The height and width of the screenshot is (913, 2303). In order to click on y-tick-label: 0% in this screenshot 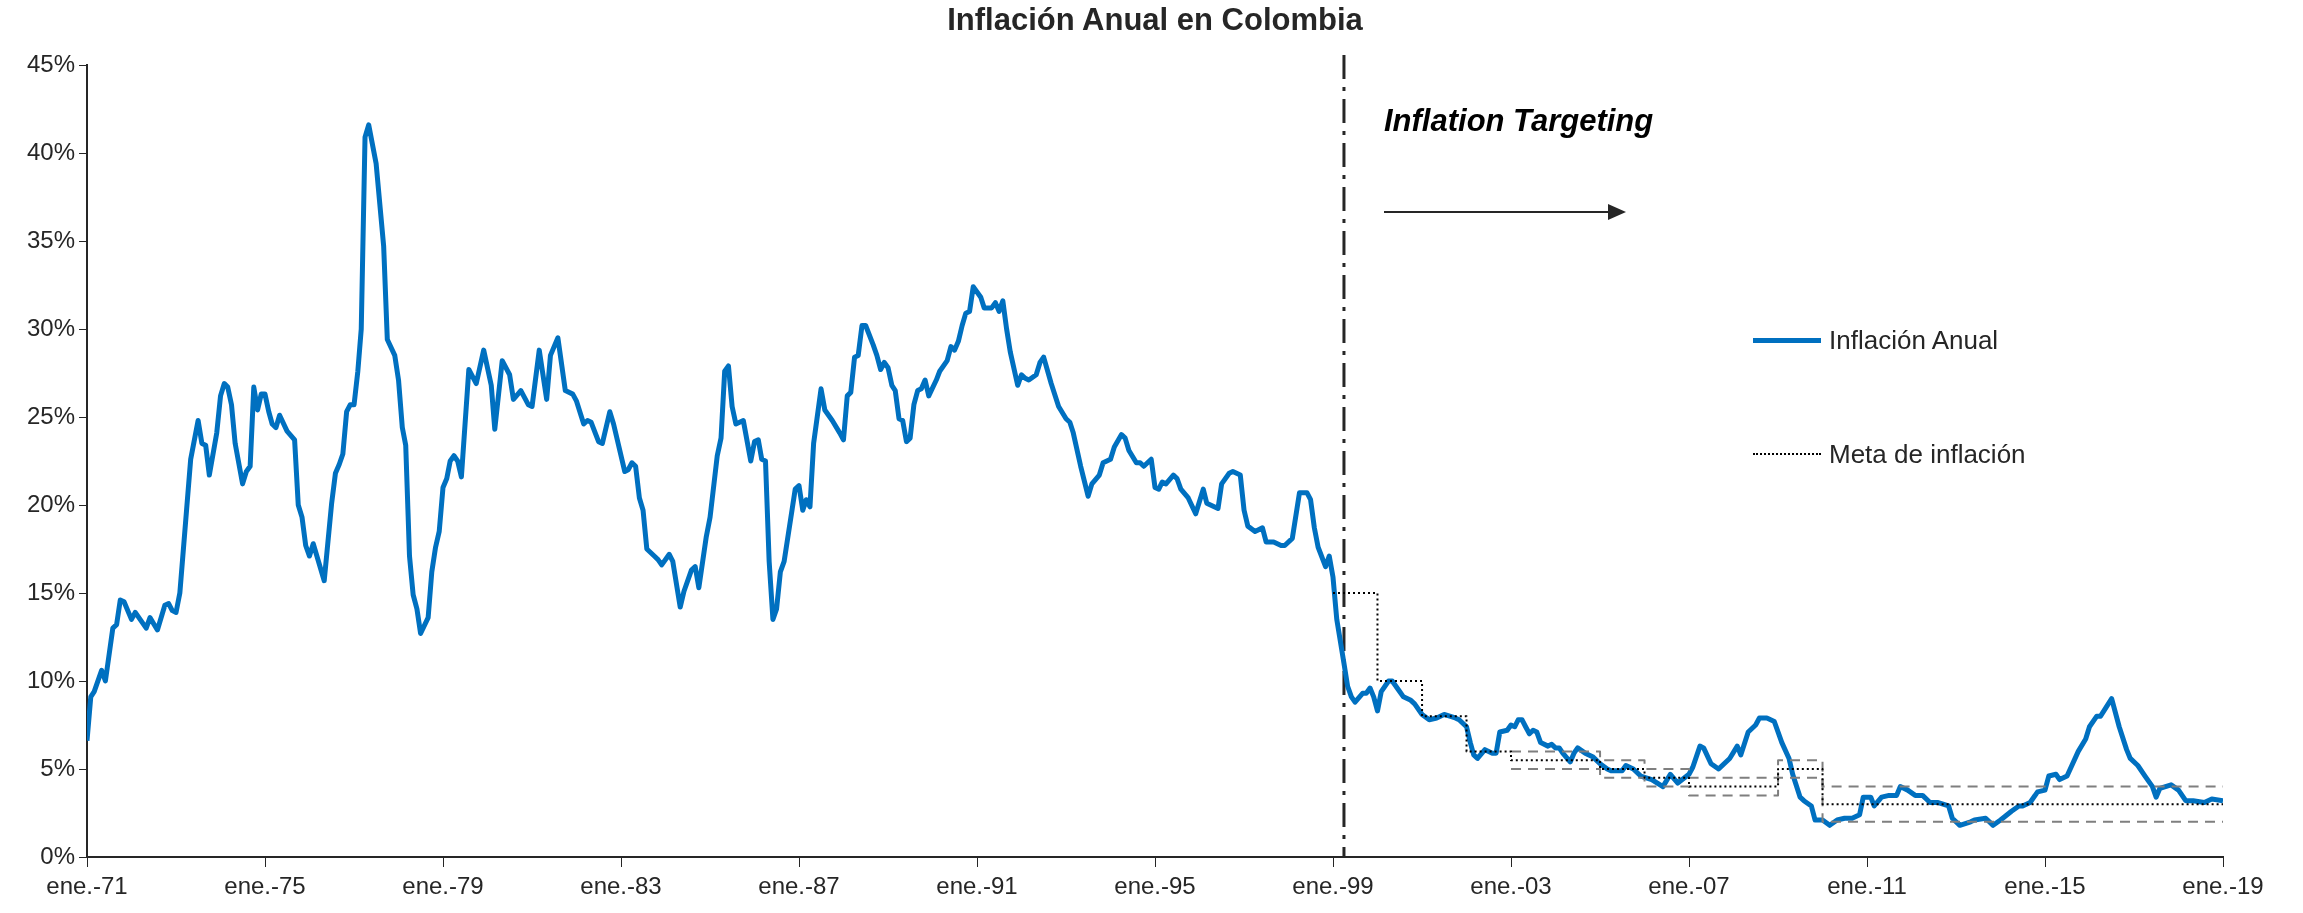, I will do `click(57, 855)`.